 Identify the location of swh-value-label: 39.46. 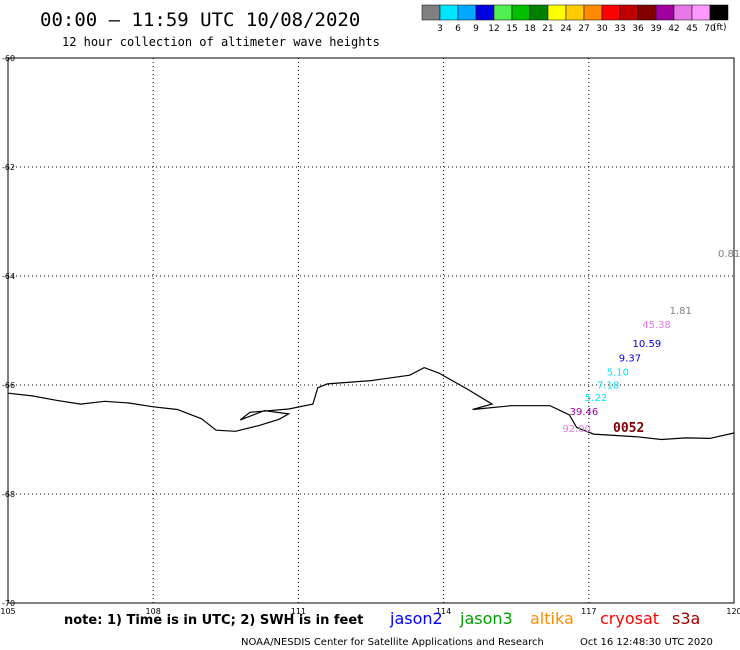
(584, 412).